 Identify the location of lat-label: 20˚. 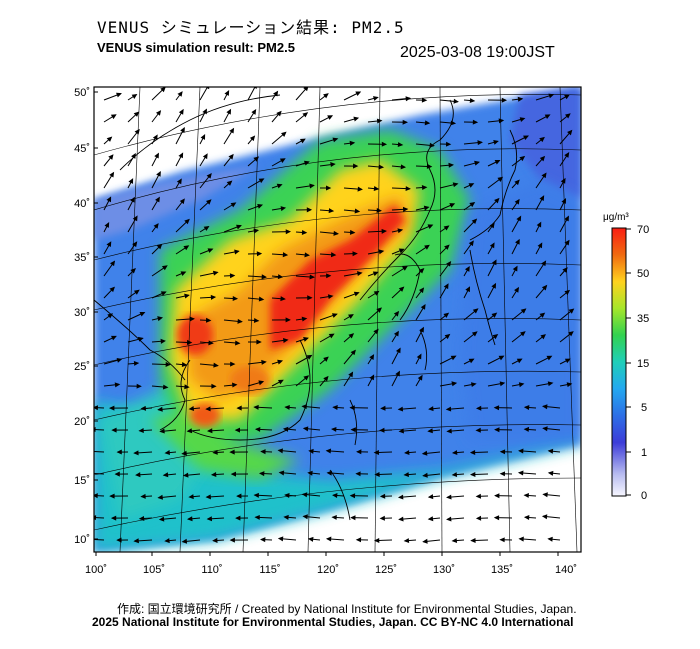
(82, 422).